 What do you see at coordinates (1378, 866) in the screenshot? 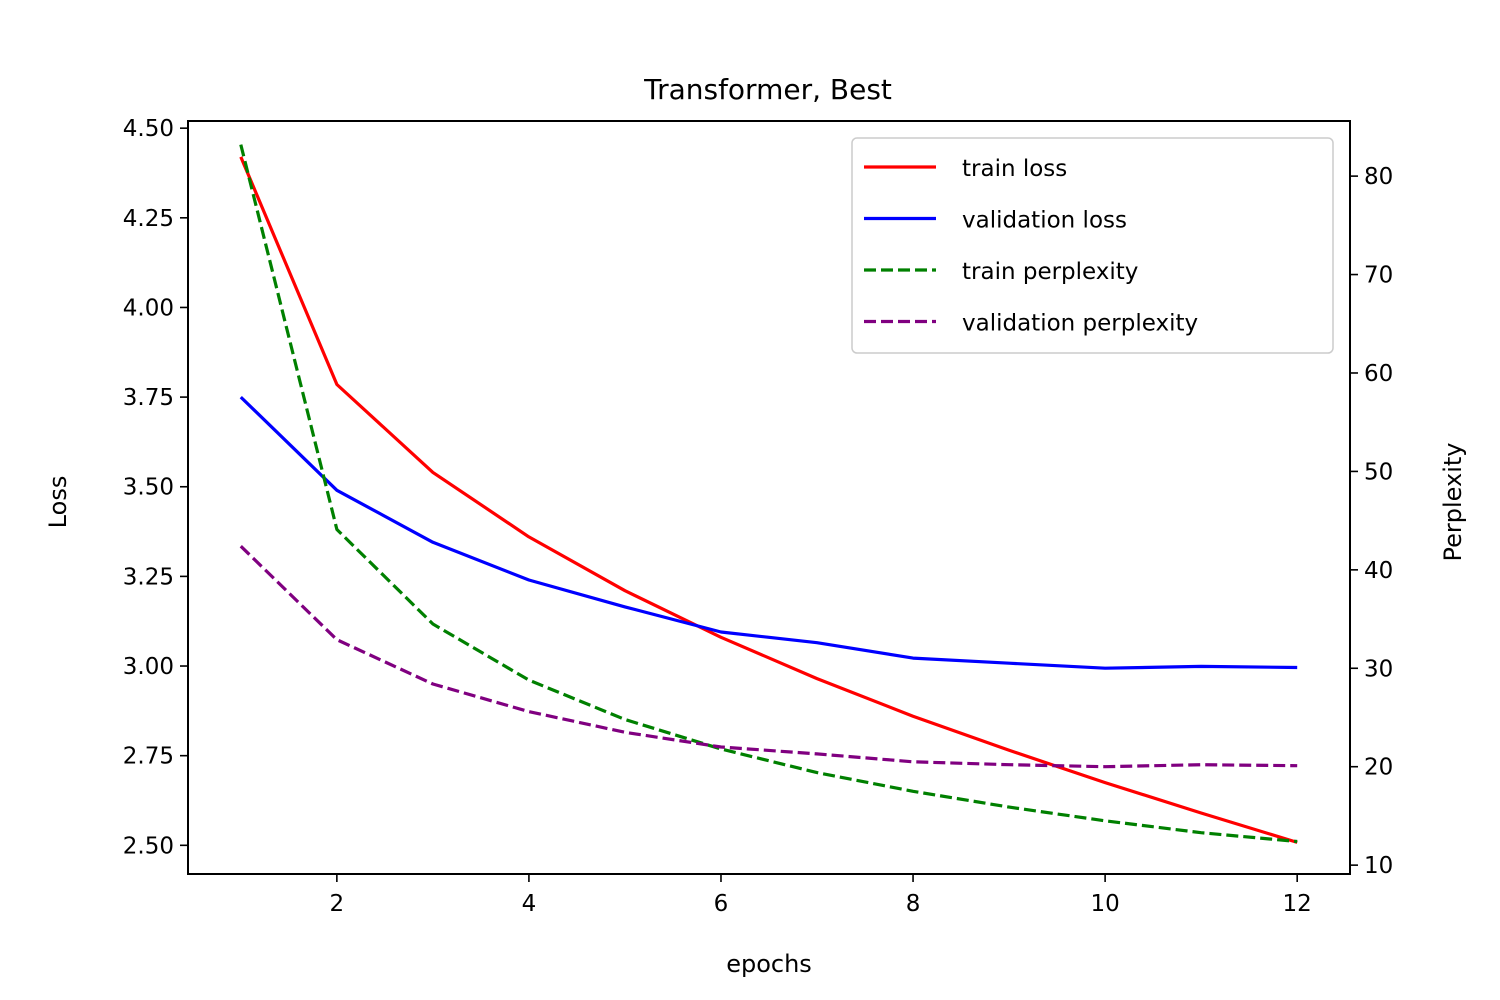
I see `right-y-tick-label: 10` at bounding box center [1378, 866].